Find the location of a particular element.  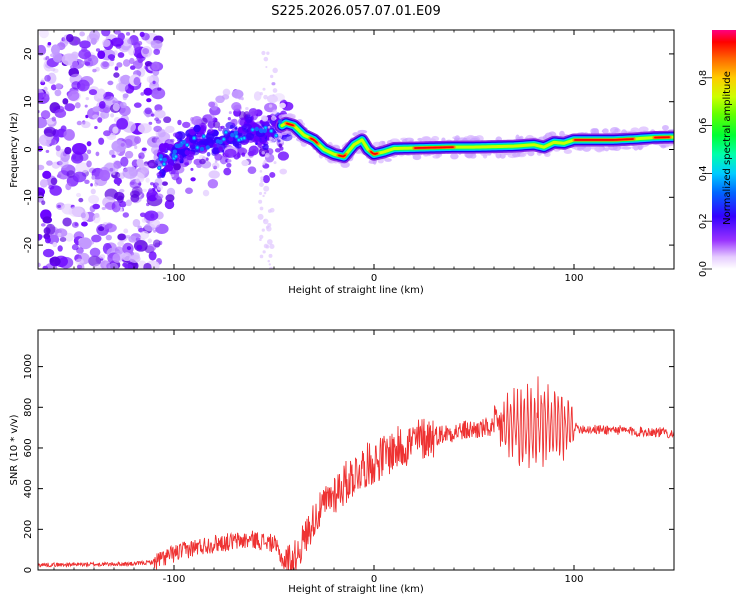

spectrogram-ridge is located at coordinates (415, 143).